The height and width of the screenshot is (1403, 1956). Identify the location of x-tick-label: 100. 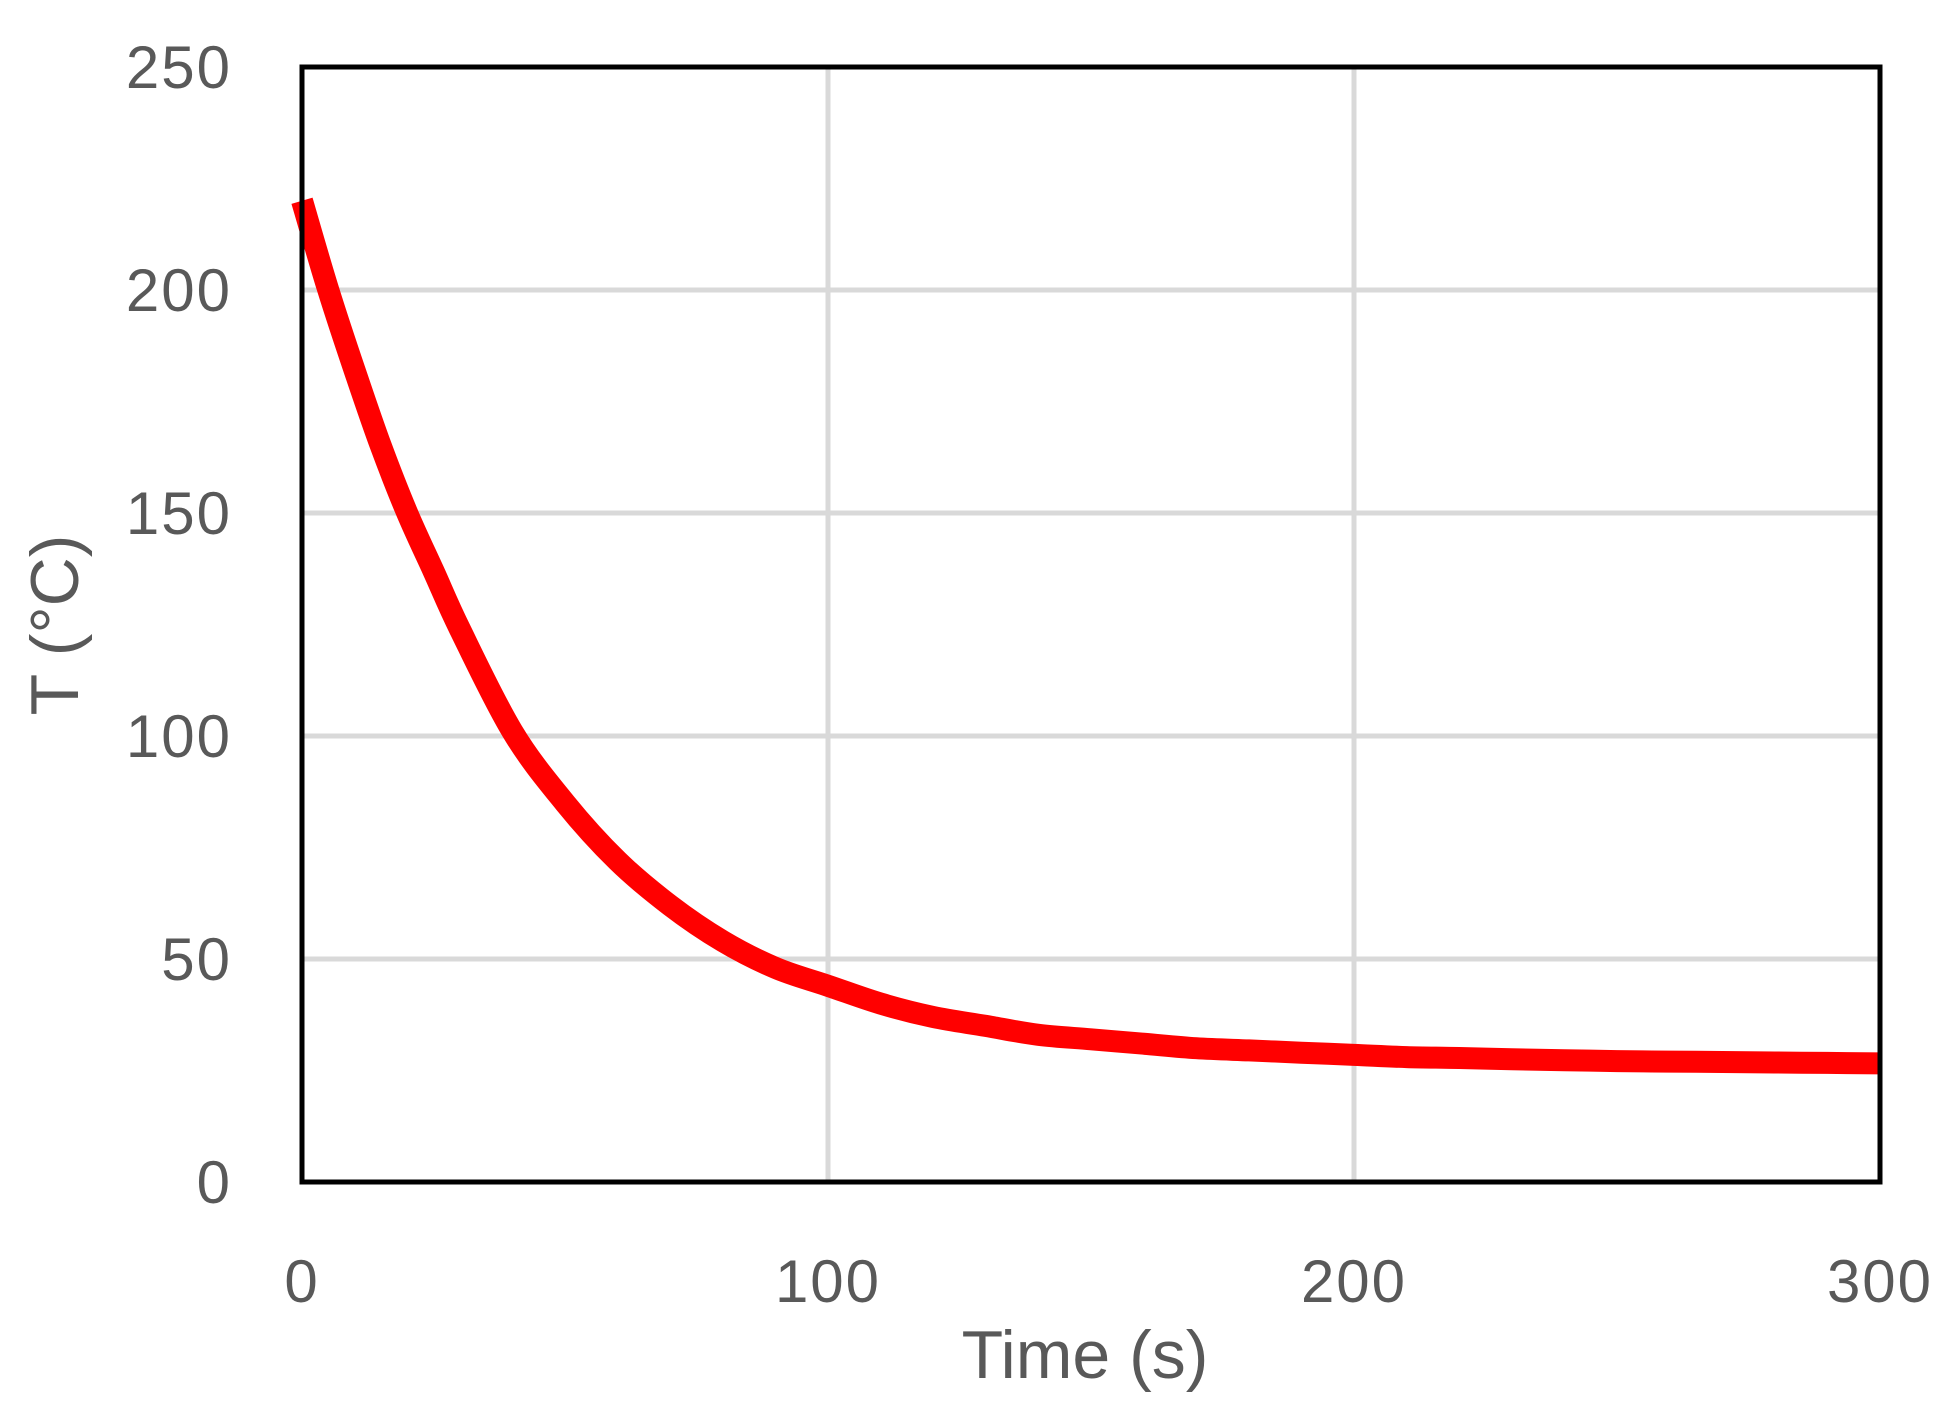
(828, 1281).